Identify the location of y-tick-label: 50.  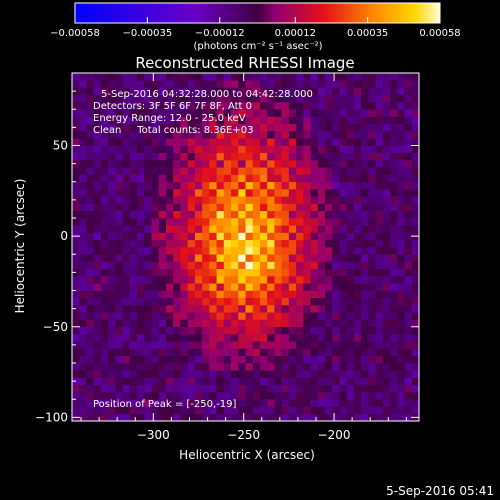
(60, 146).